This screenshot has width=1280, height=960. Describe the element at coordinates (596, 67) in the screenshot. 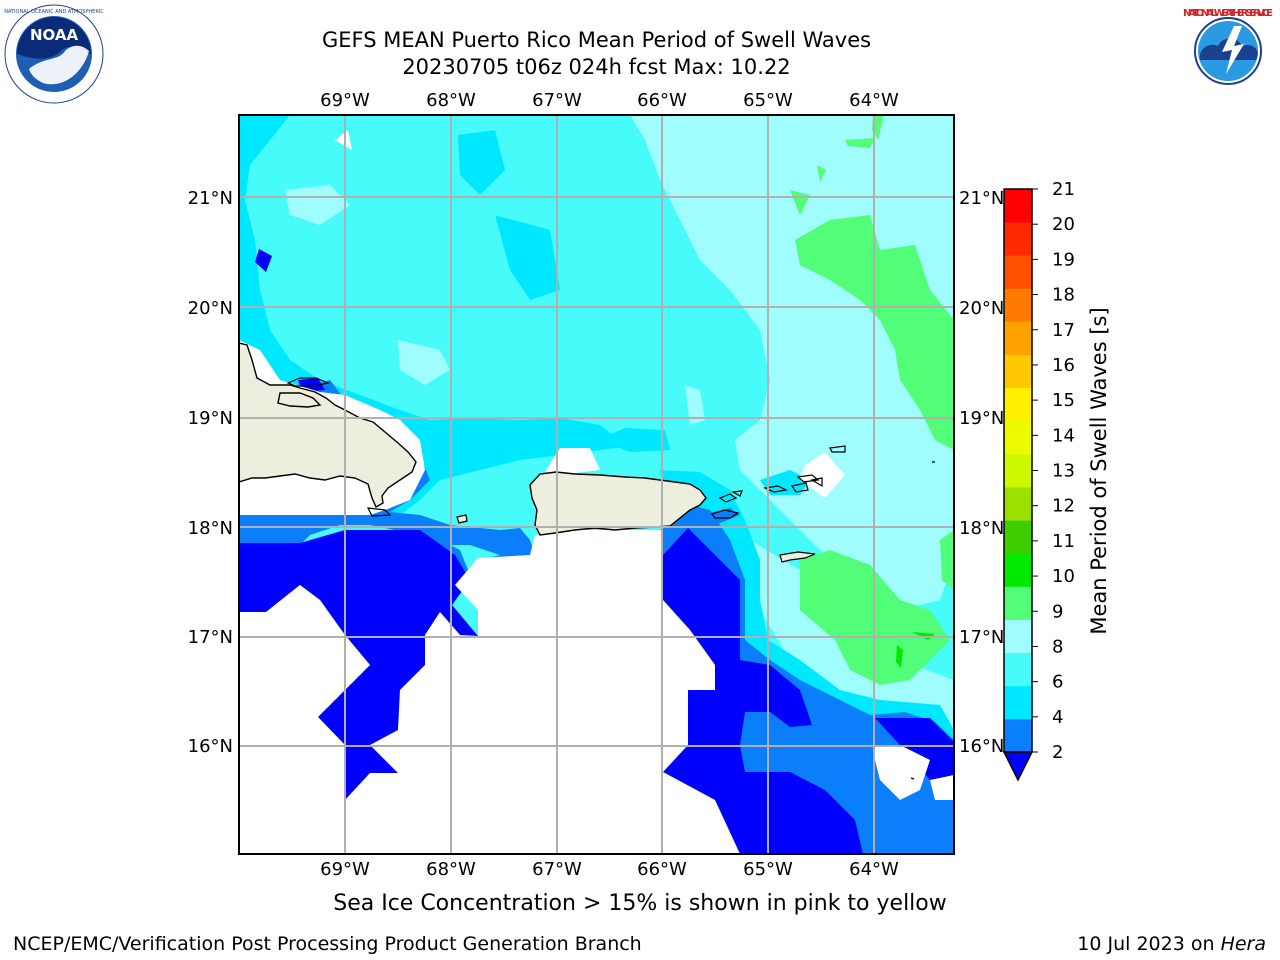

I see `map-subtitle: 20230705 t06z 024h fcst Max: 10.22` at that location.